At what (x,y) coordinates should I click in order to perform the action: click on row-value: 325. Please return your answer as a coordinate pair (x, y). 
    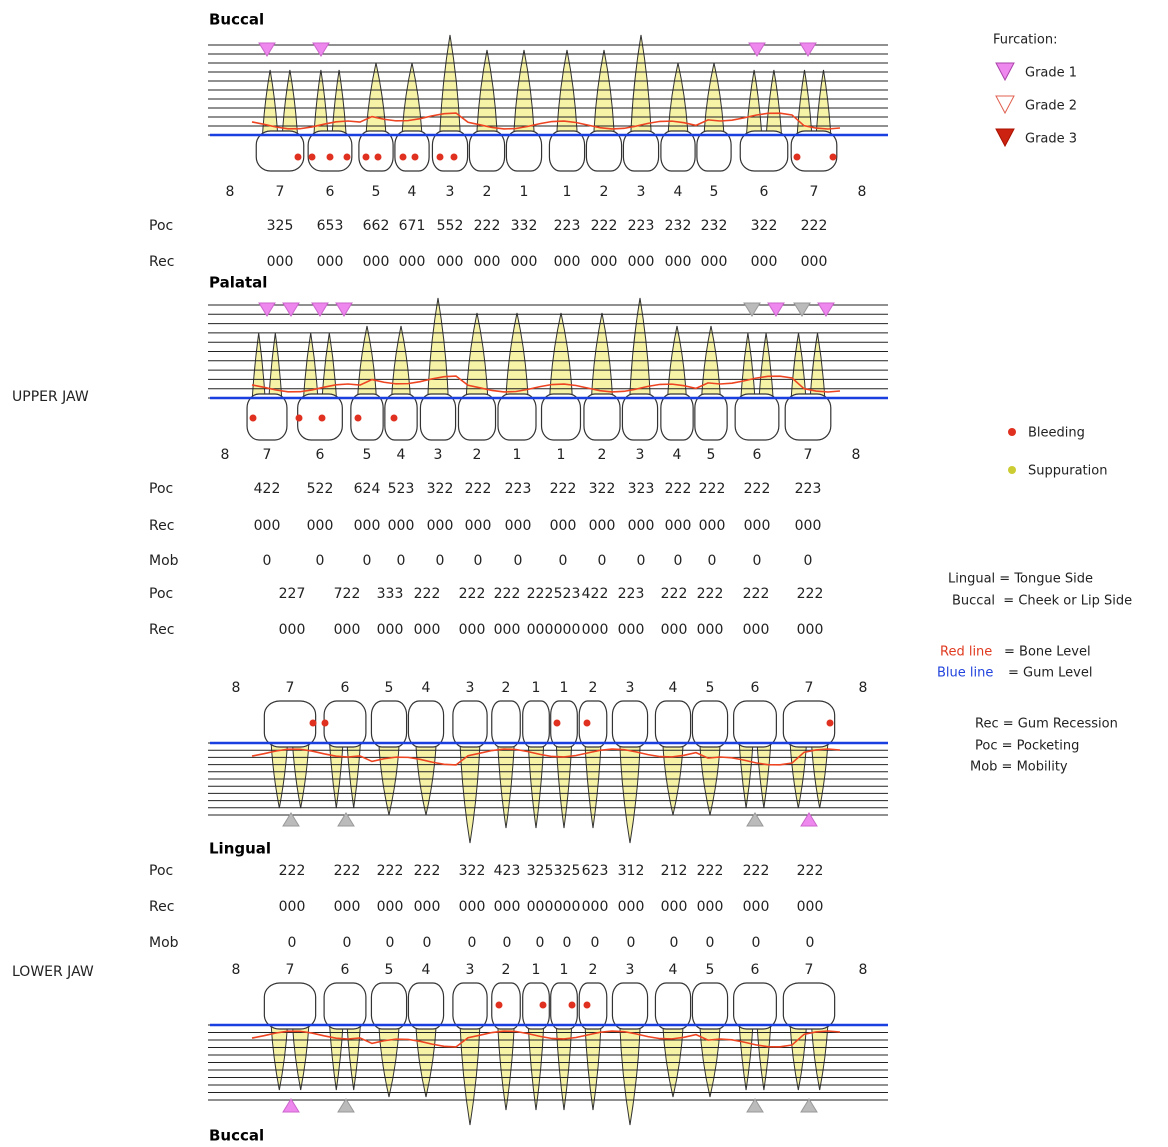
    Looking at the image, I should click on (567, 871).